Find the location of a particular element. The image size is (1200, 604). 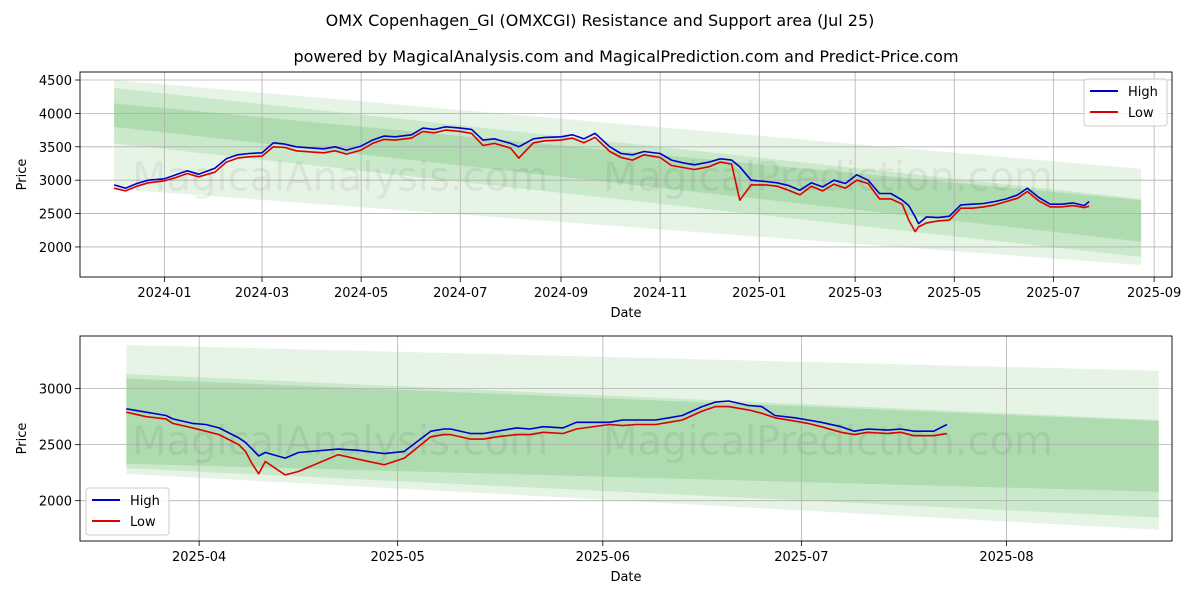

x-tick-label: 2025-09 is located at coordinates (1154, 293).